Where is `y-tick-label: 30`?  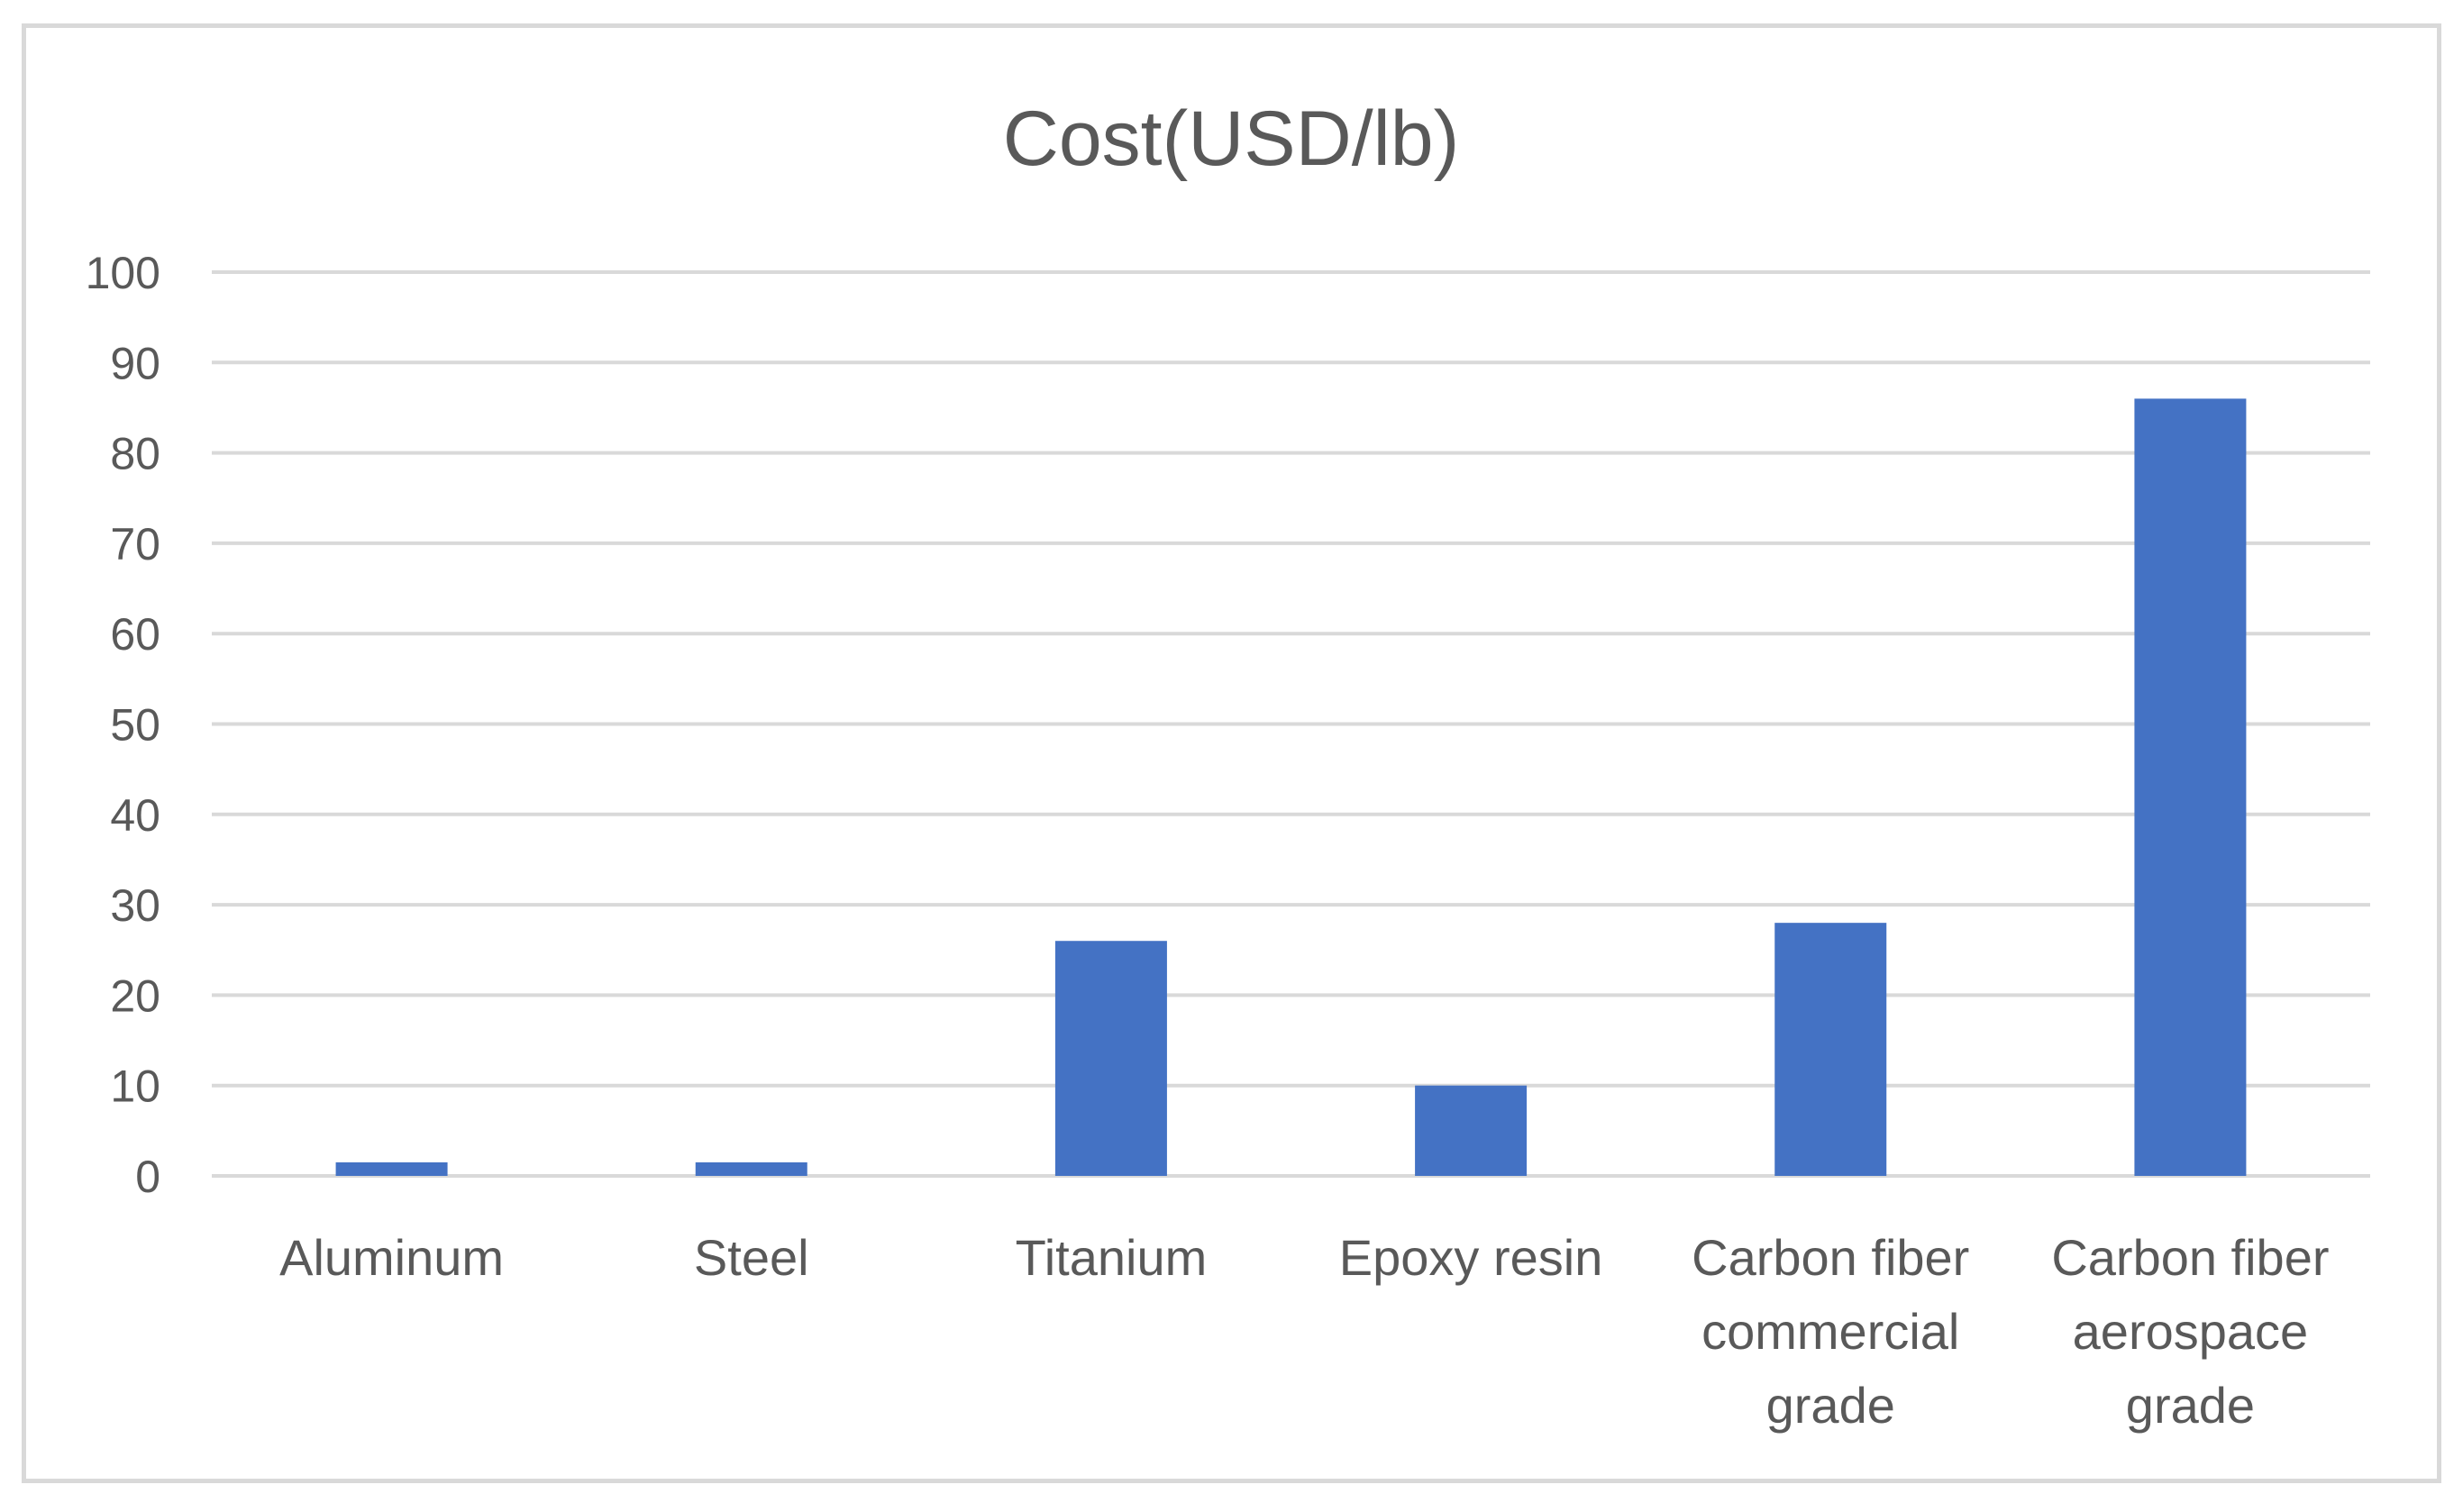
y-tick-label: 30 is located at coordinates (135, 905).